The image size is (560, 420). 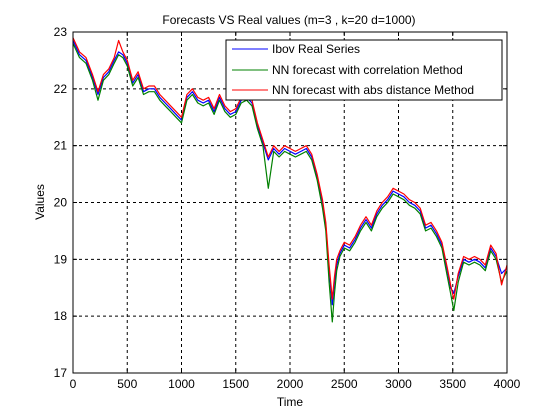 I want to click on legend-box, so click(x=364, y=70).